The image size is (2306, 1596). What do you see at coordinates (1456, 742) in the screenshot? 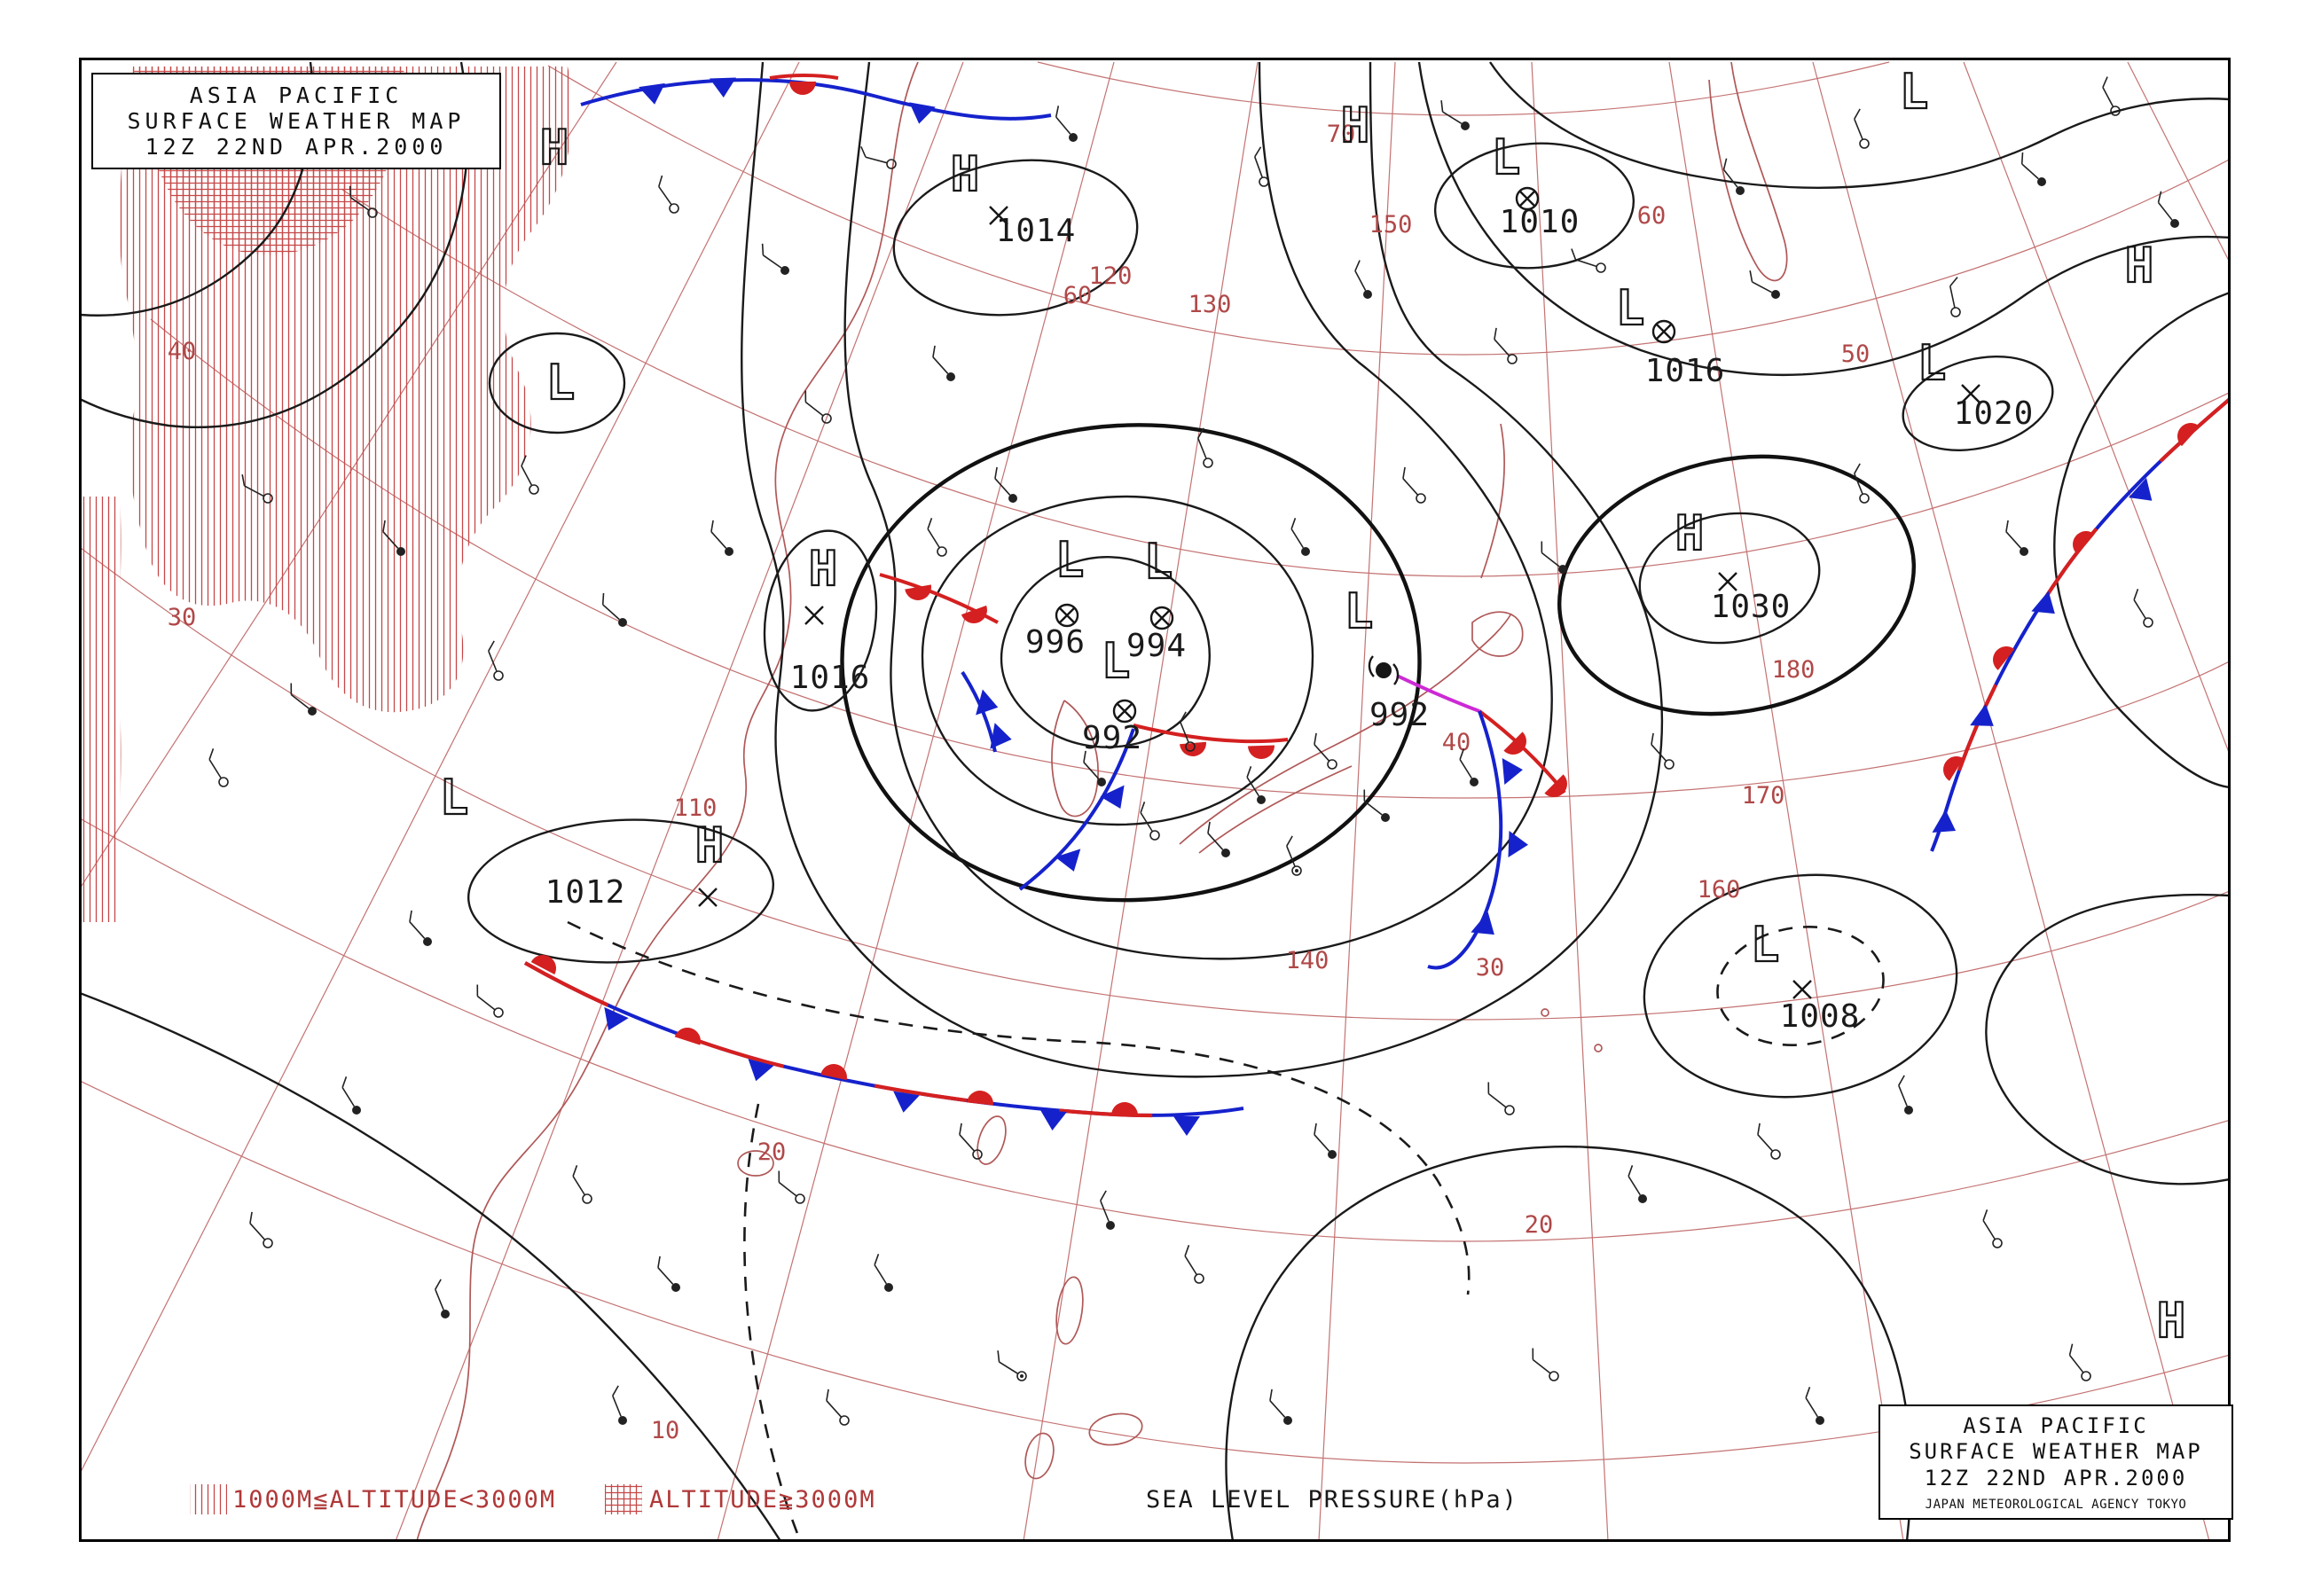
I see `graticule-label: 40` at bounding box center [1456, 742].